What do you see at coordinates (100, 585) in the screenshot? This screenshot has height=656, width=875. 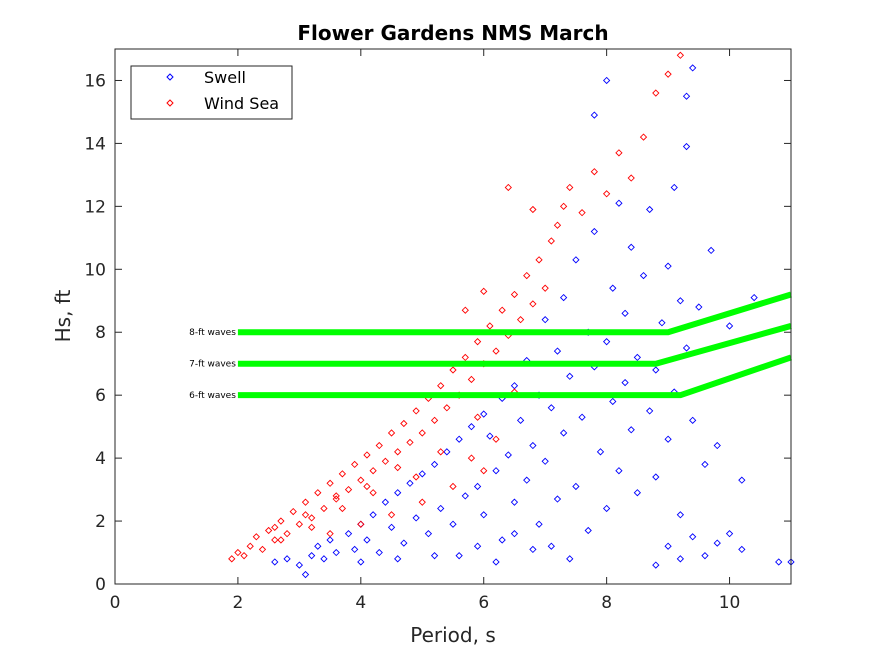 I see `y-tick-label: 0` at bounding box center [100, 585].